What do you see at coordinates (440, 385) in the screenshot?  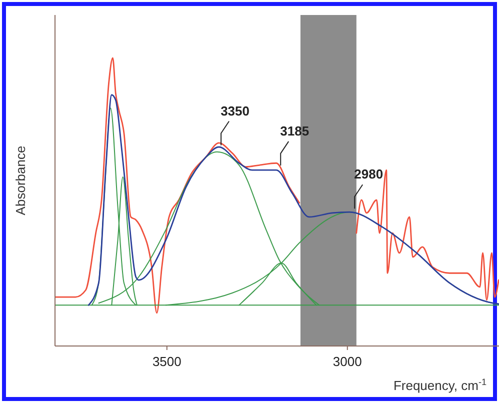 I see `x-axis-title: Frequency, cm$^{-1}$` at bounding box center [440, 385].